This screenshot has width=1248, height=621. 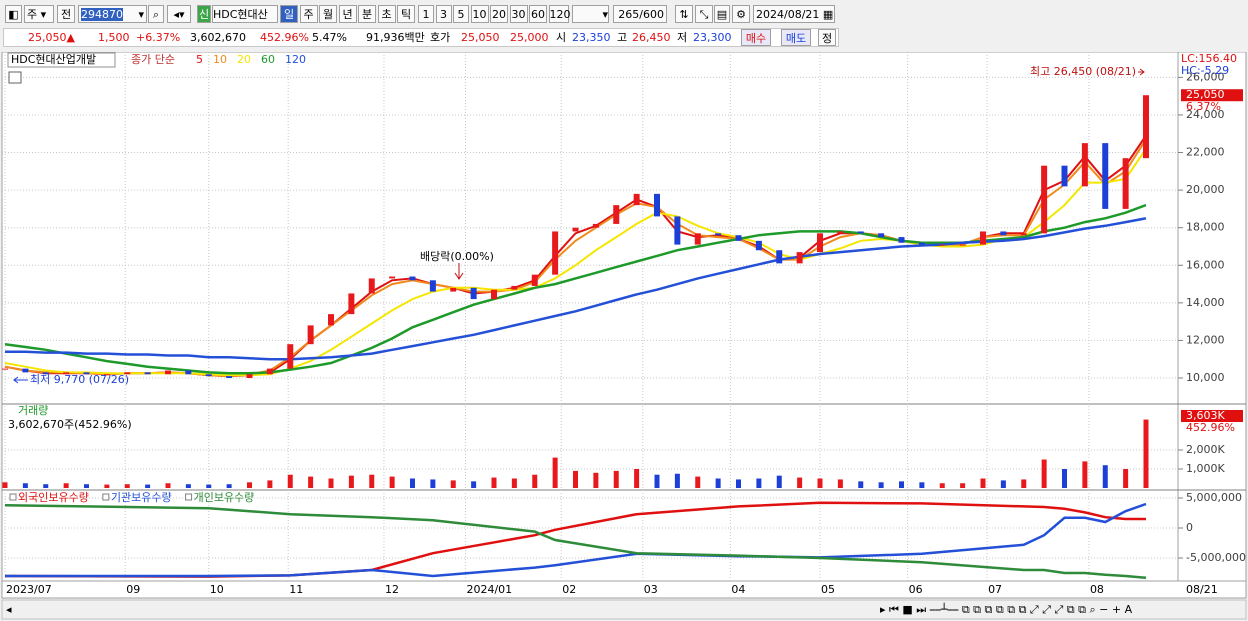 What do you see at coordinates (13, 14) in the screenshot?
I see `menu-icon: ◧` at bounding box center [13, 14].